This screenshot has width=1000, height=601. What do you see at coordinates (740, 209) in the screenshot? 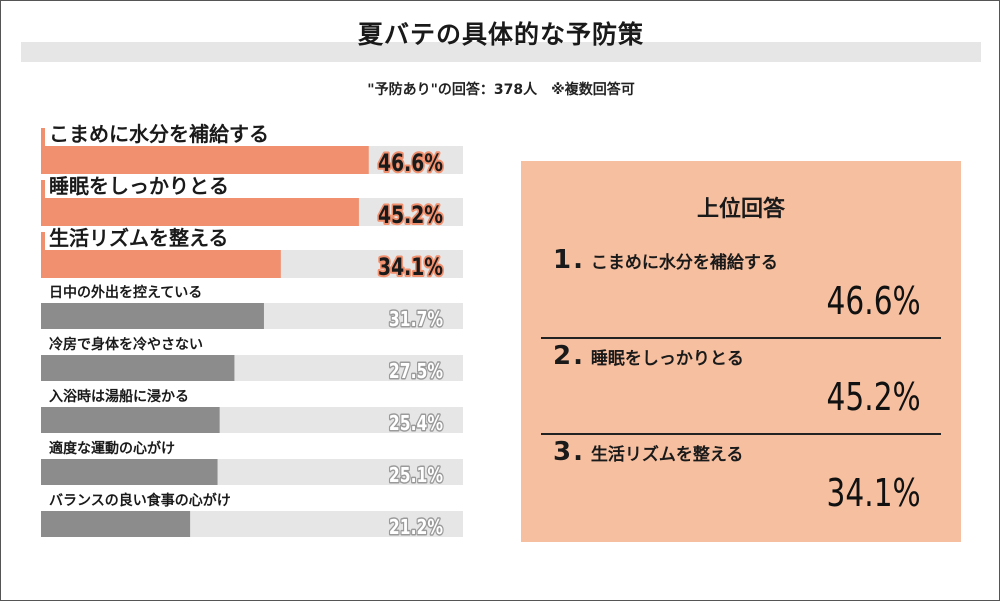
I see `top-answers-title: 上位回答` at bounding box center [740, 209].